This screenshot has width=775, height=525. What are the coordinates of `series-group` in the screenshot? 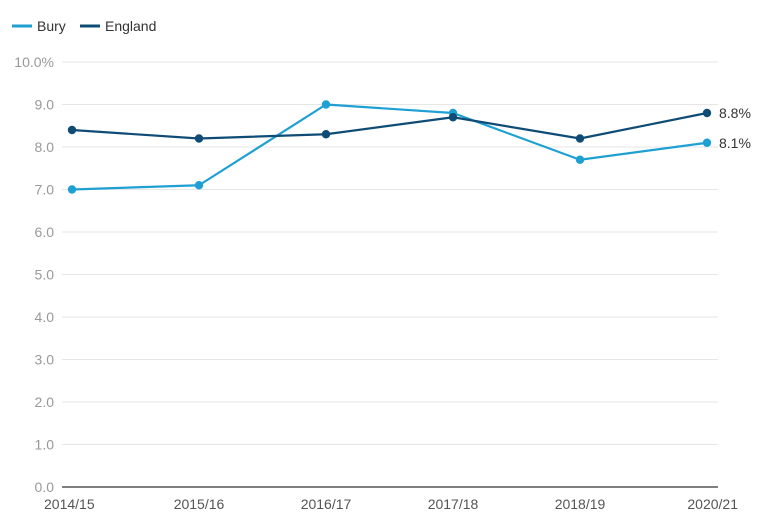 It's located at (389, 147).